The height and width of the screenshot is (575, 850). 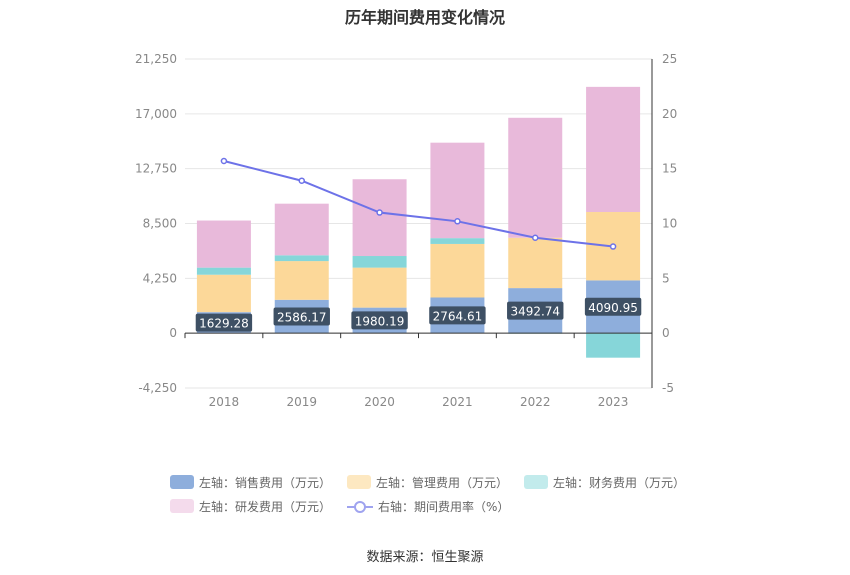 I want to click on data-label: 3492.74, so click(x=535, y=310).